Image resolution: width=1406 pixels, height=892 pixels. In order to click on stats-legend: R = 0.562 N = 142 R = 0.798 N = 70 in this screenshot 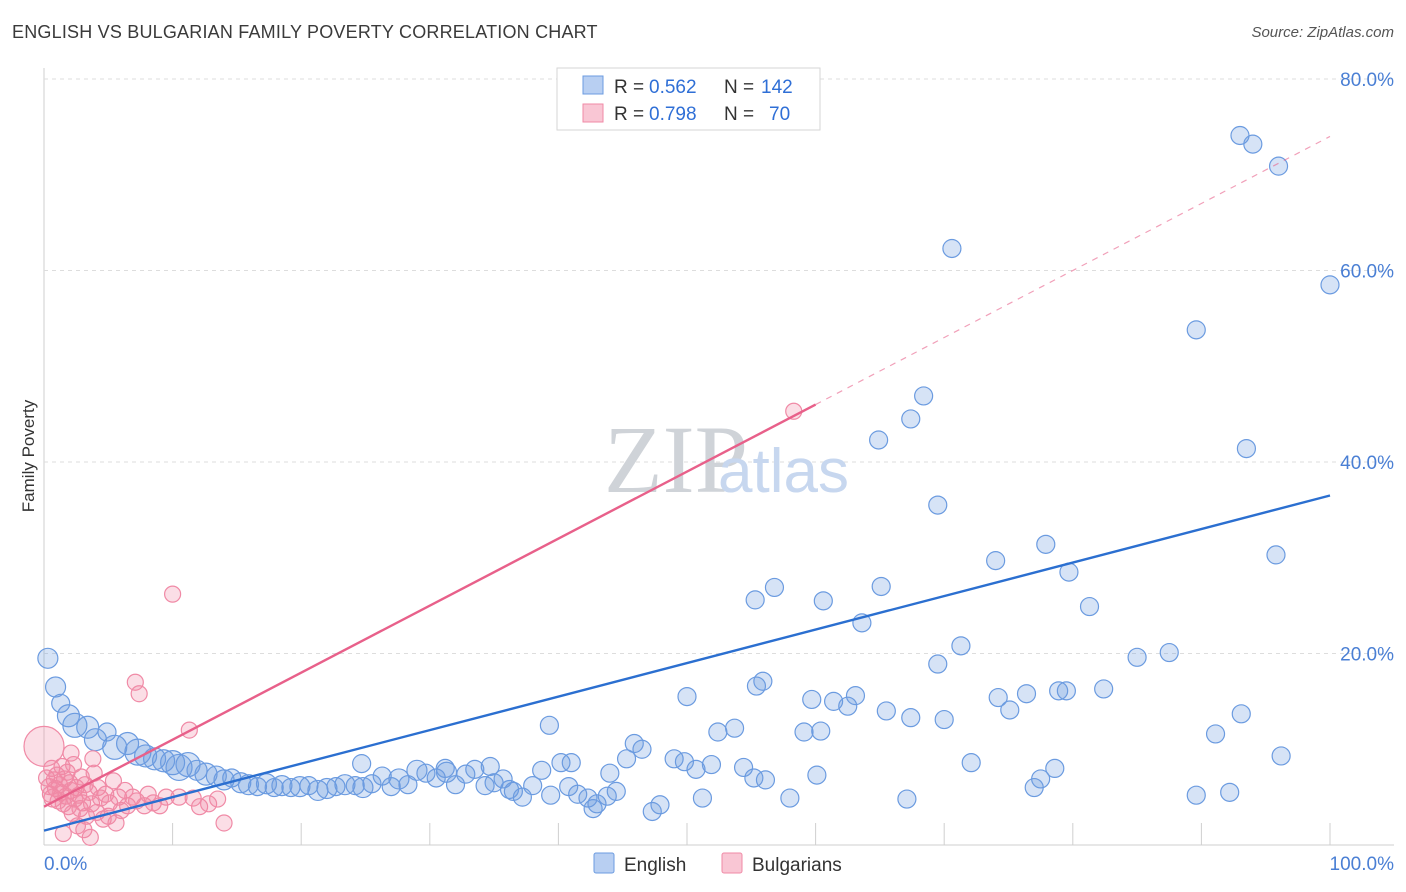, I will do `click(688, 99)`.